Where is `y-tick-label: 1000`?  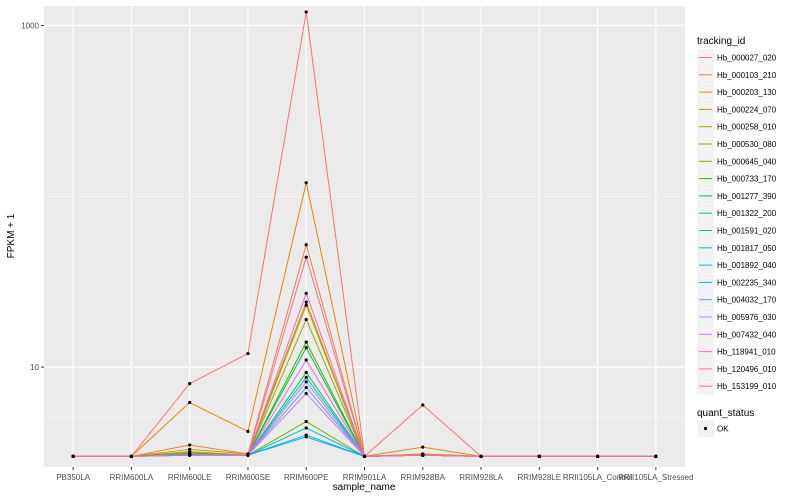
y-tick-label: 1000 is located at coordinates (30, 25).